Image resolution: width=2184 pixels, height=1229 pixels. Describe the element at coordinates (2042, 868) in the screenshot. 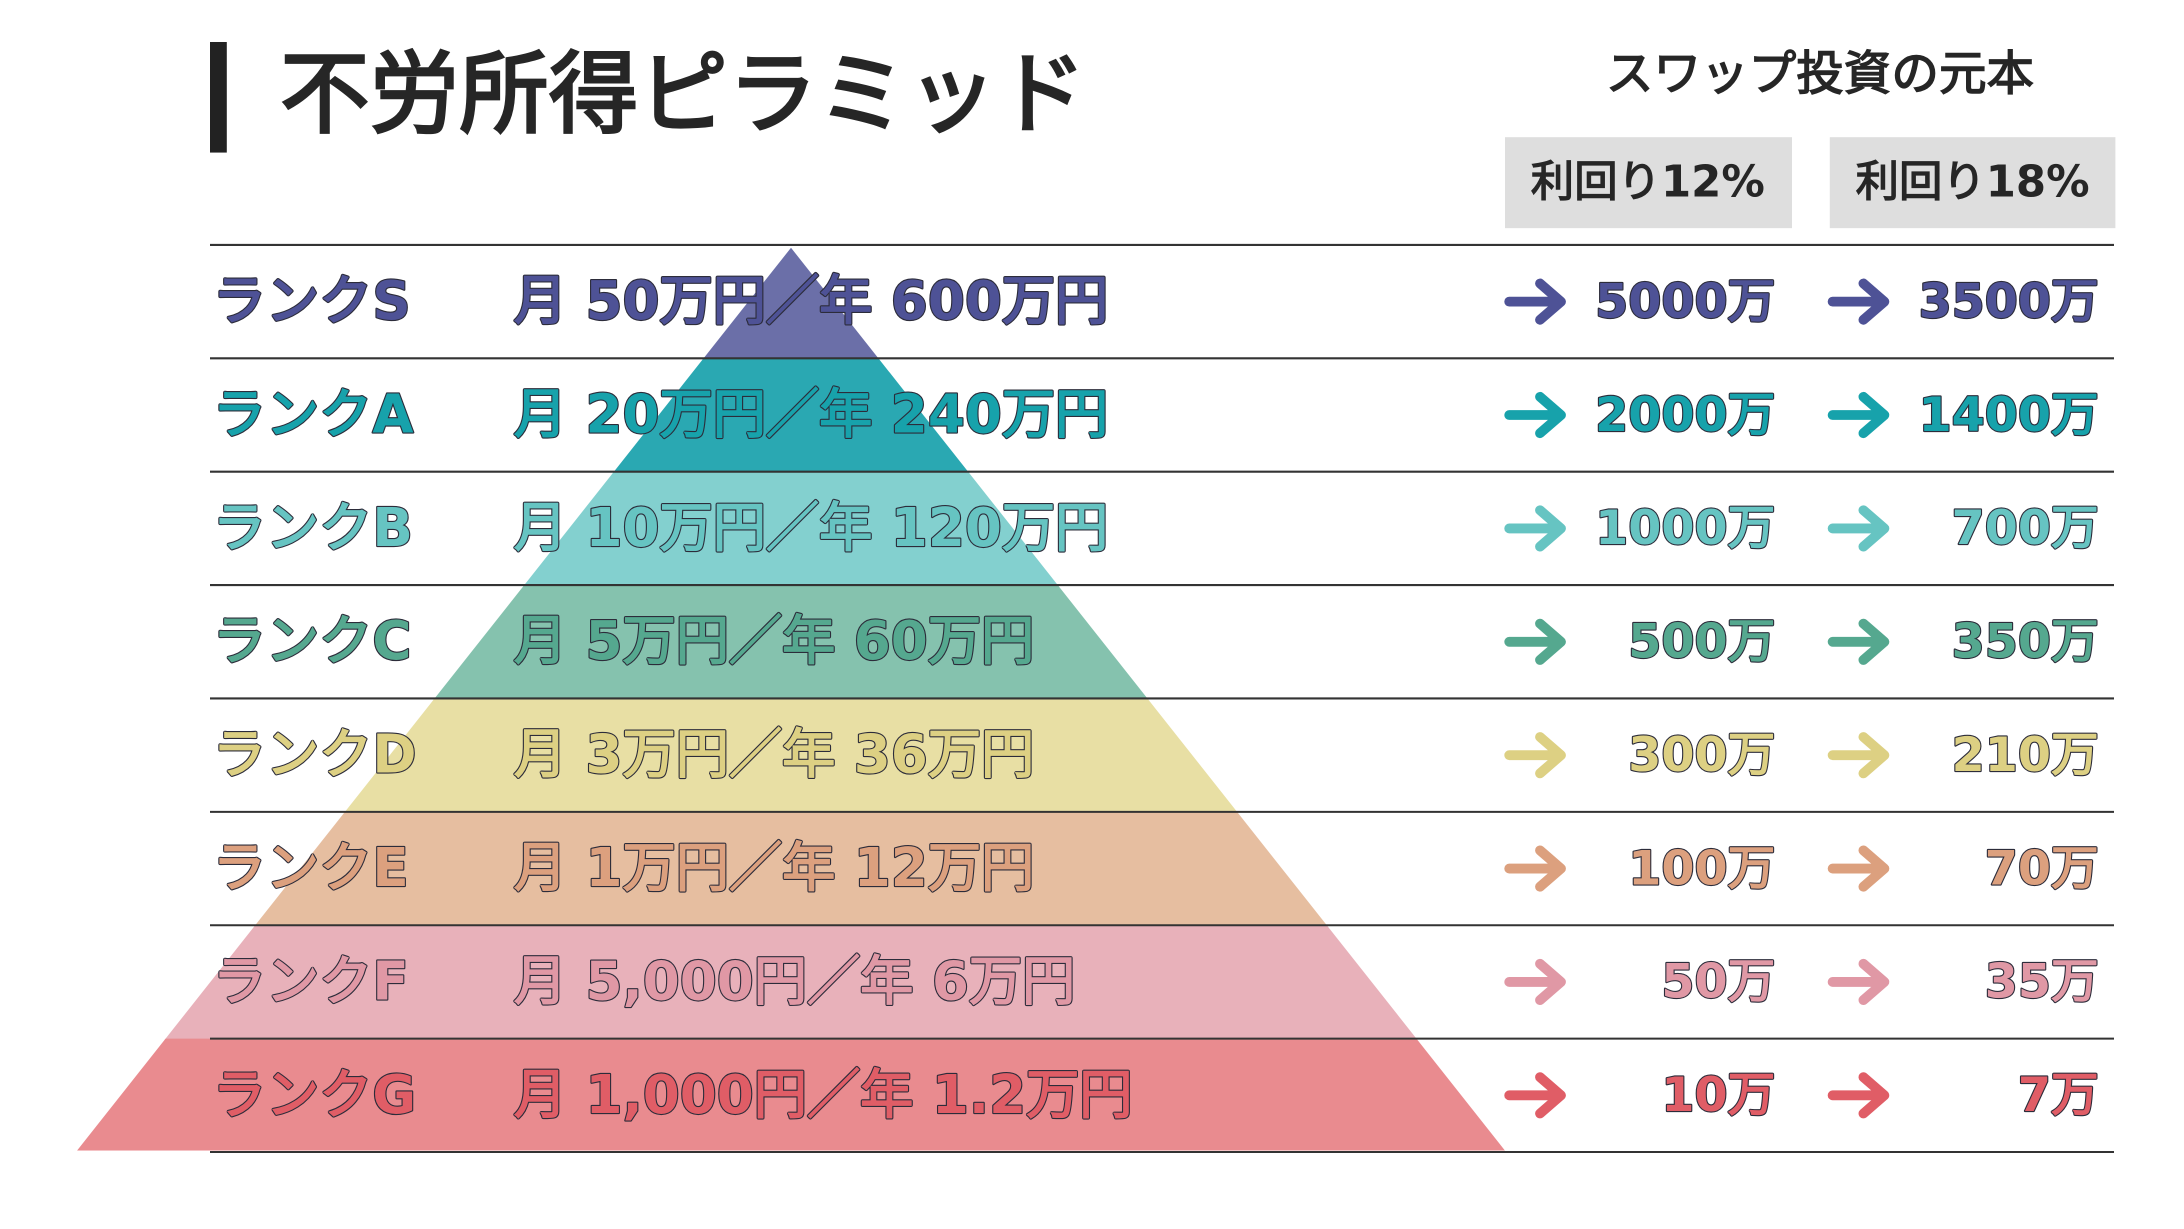

I see `principal-18: 70万` at that location.